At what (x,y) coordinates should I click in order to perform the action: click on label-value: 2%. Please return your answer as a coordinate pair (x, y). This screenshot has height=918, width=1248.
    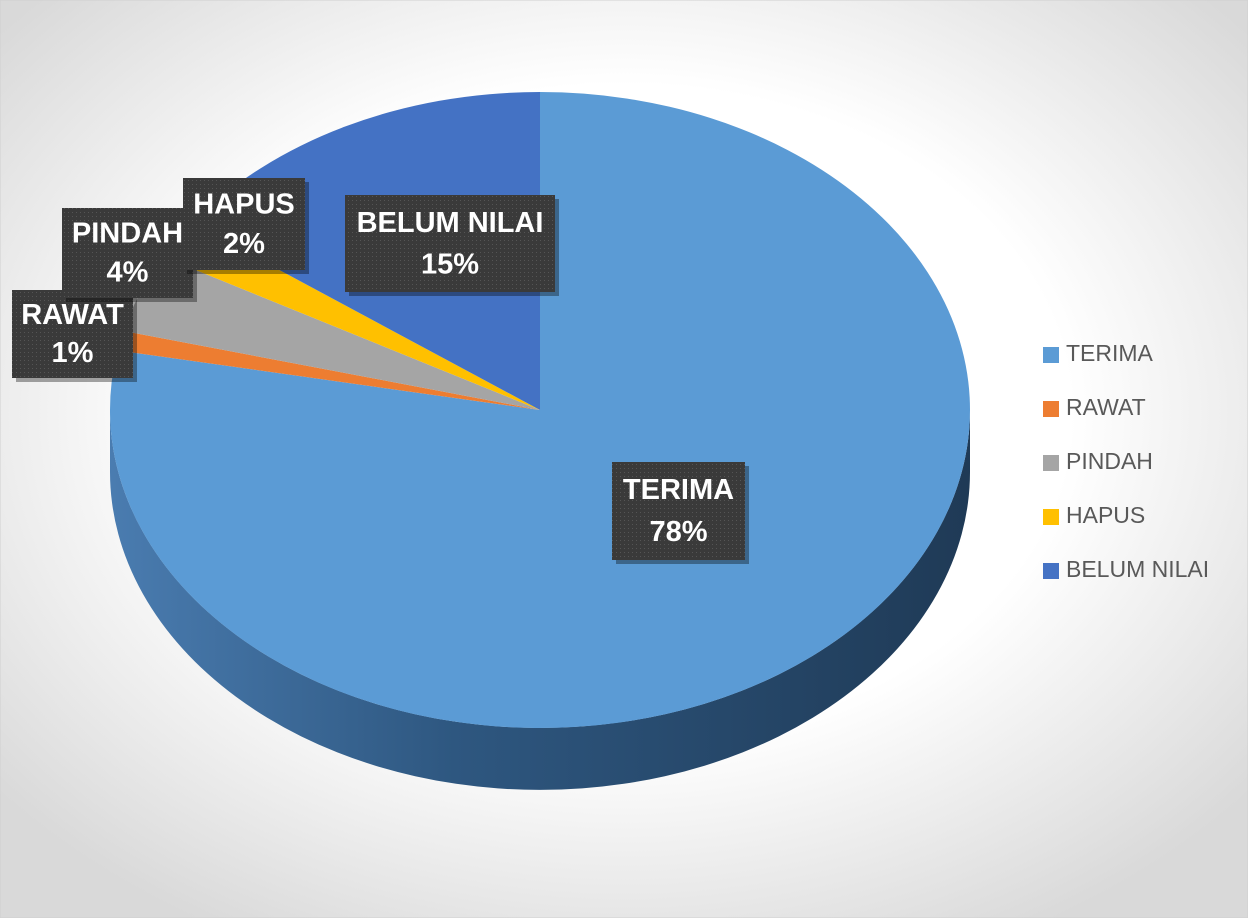
    Looking at the image, I should click on (244, 244).